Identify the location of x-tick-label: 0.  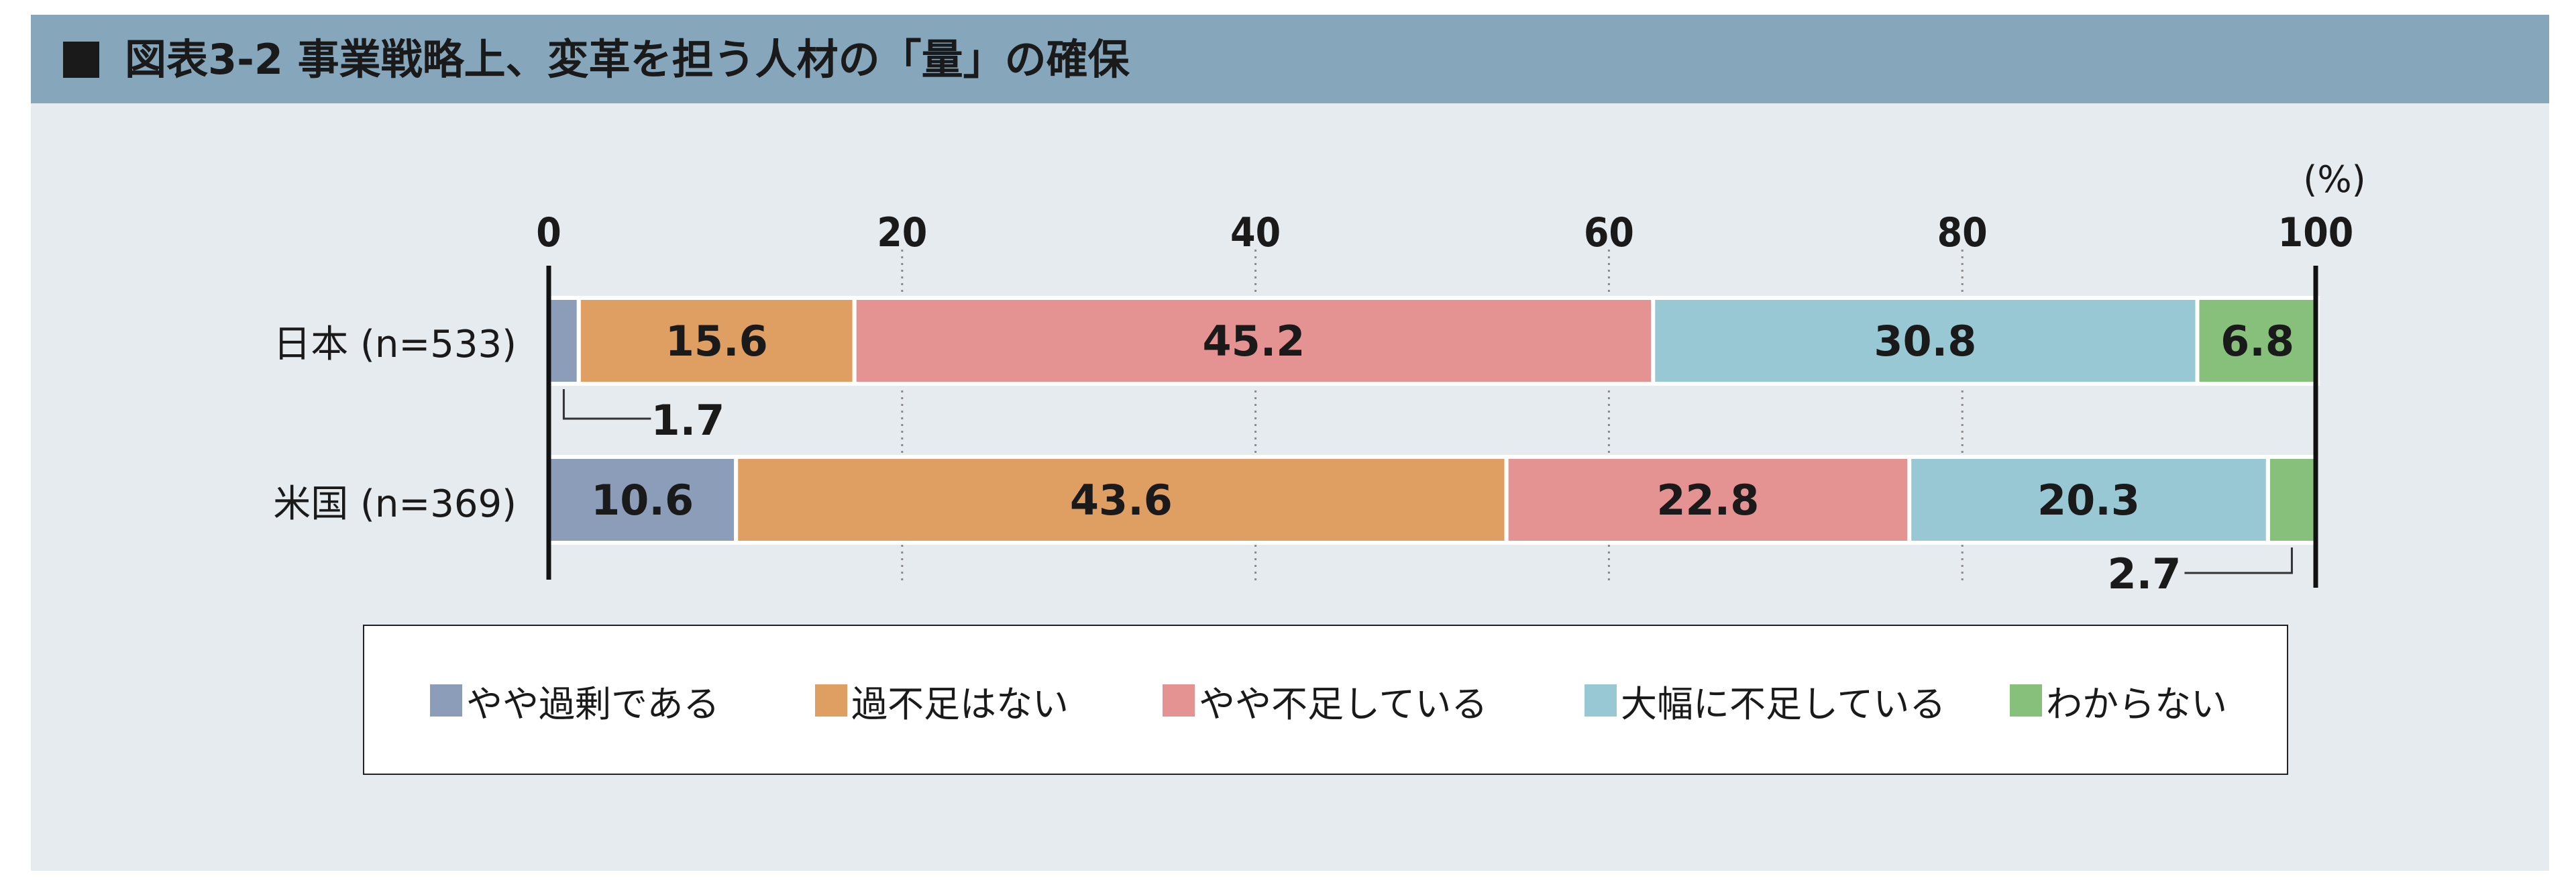
(548, 233).